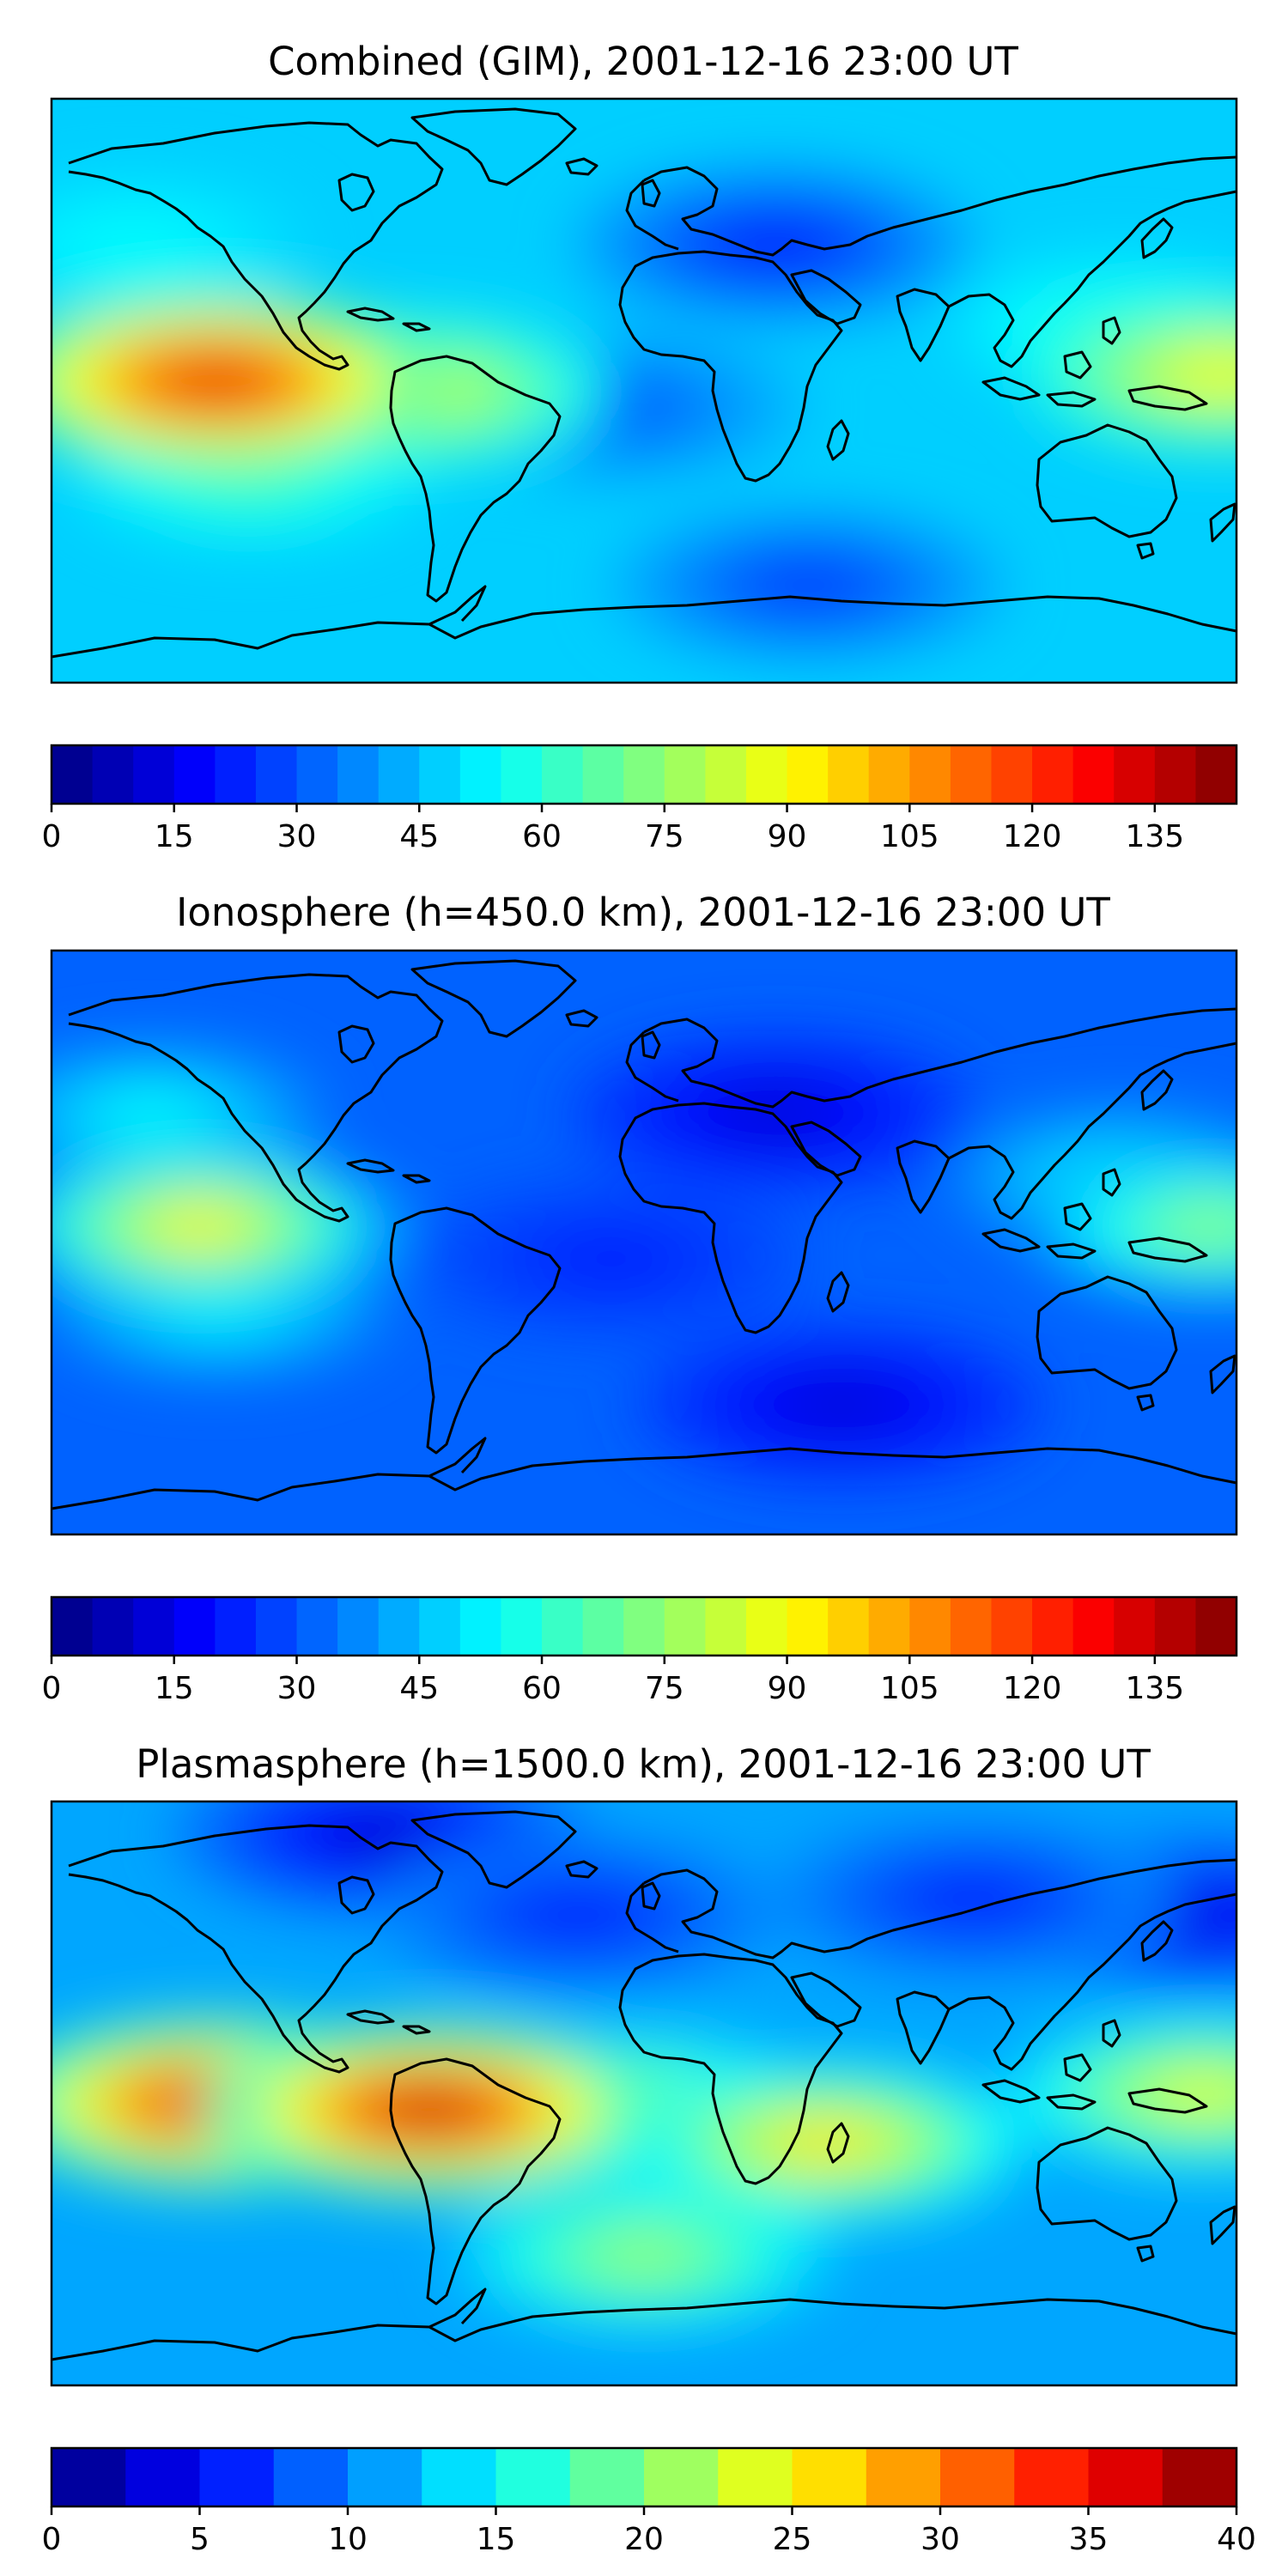  What do you see at coordinates (973, 1899) in the screenshot?
I see `field-contour-siberia-low` at bounding box center [973, 1899].